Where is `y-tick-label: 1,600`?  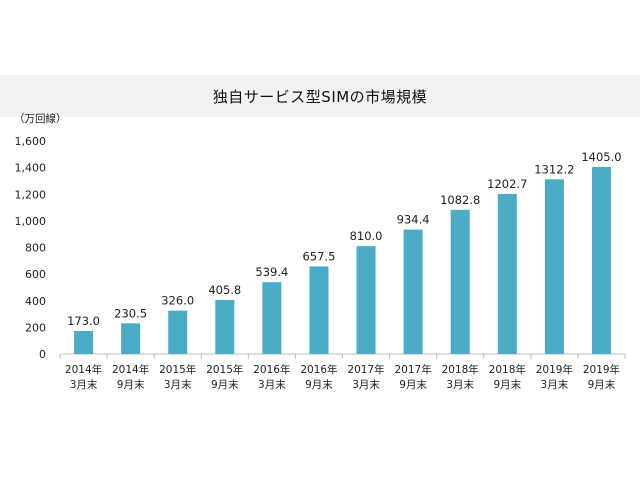 y-tick-label: 1,600 is located at coordinates (31, 141).